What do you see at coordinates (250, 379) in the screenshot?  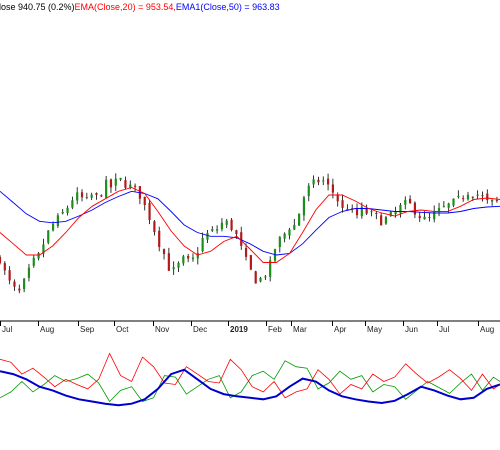 I see `oscillator-panel` at bounding box center [250, 379].